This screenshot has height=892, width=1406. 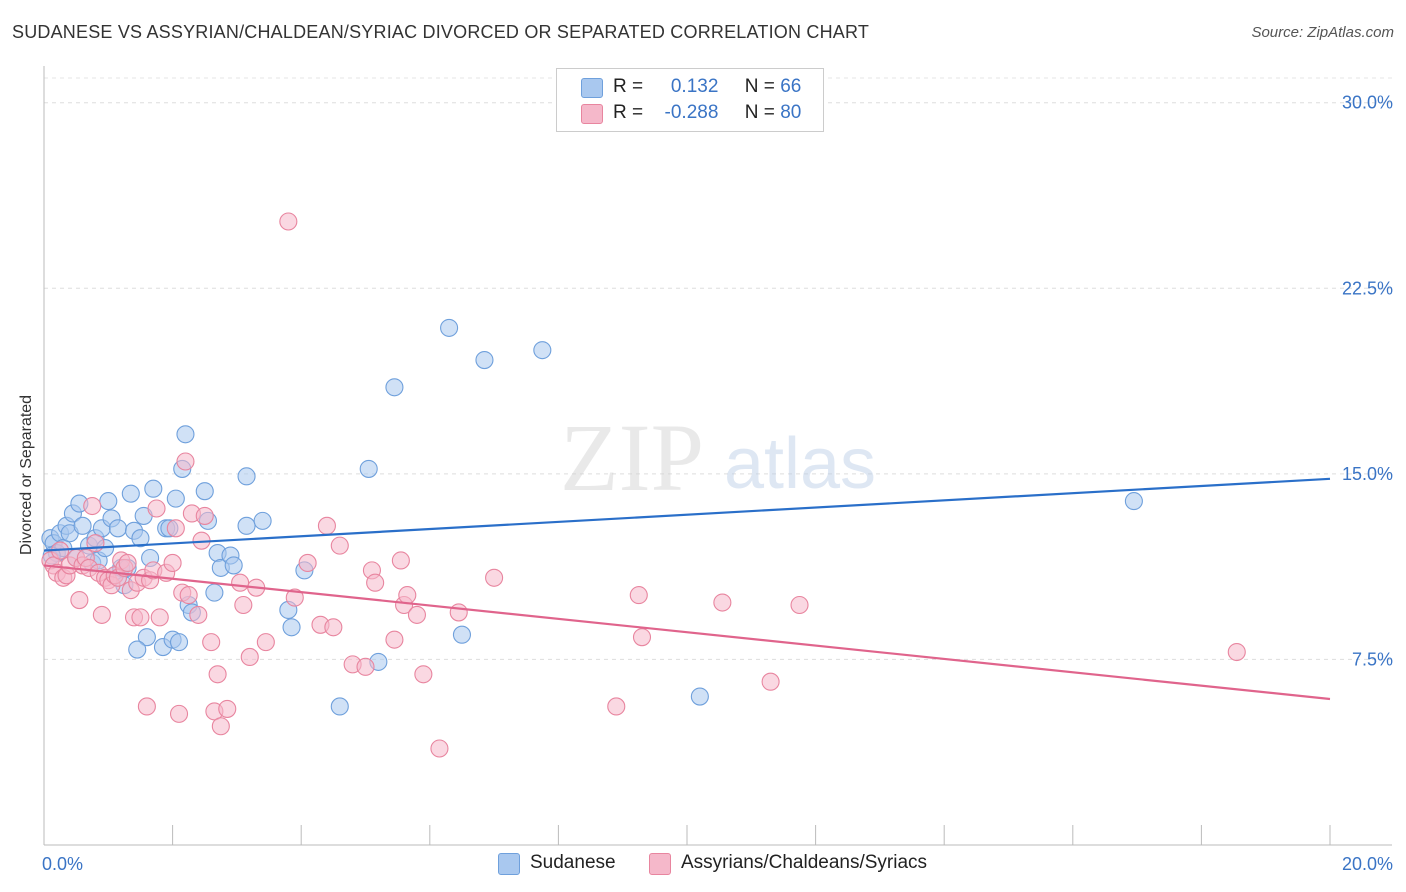 I want to click on r-value: -0.288, so click(x=691, y=112).